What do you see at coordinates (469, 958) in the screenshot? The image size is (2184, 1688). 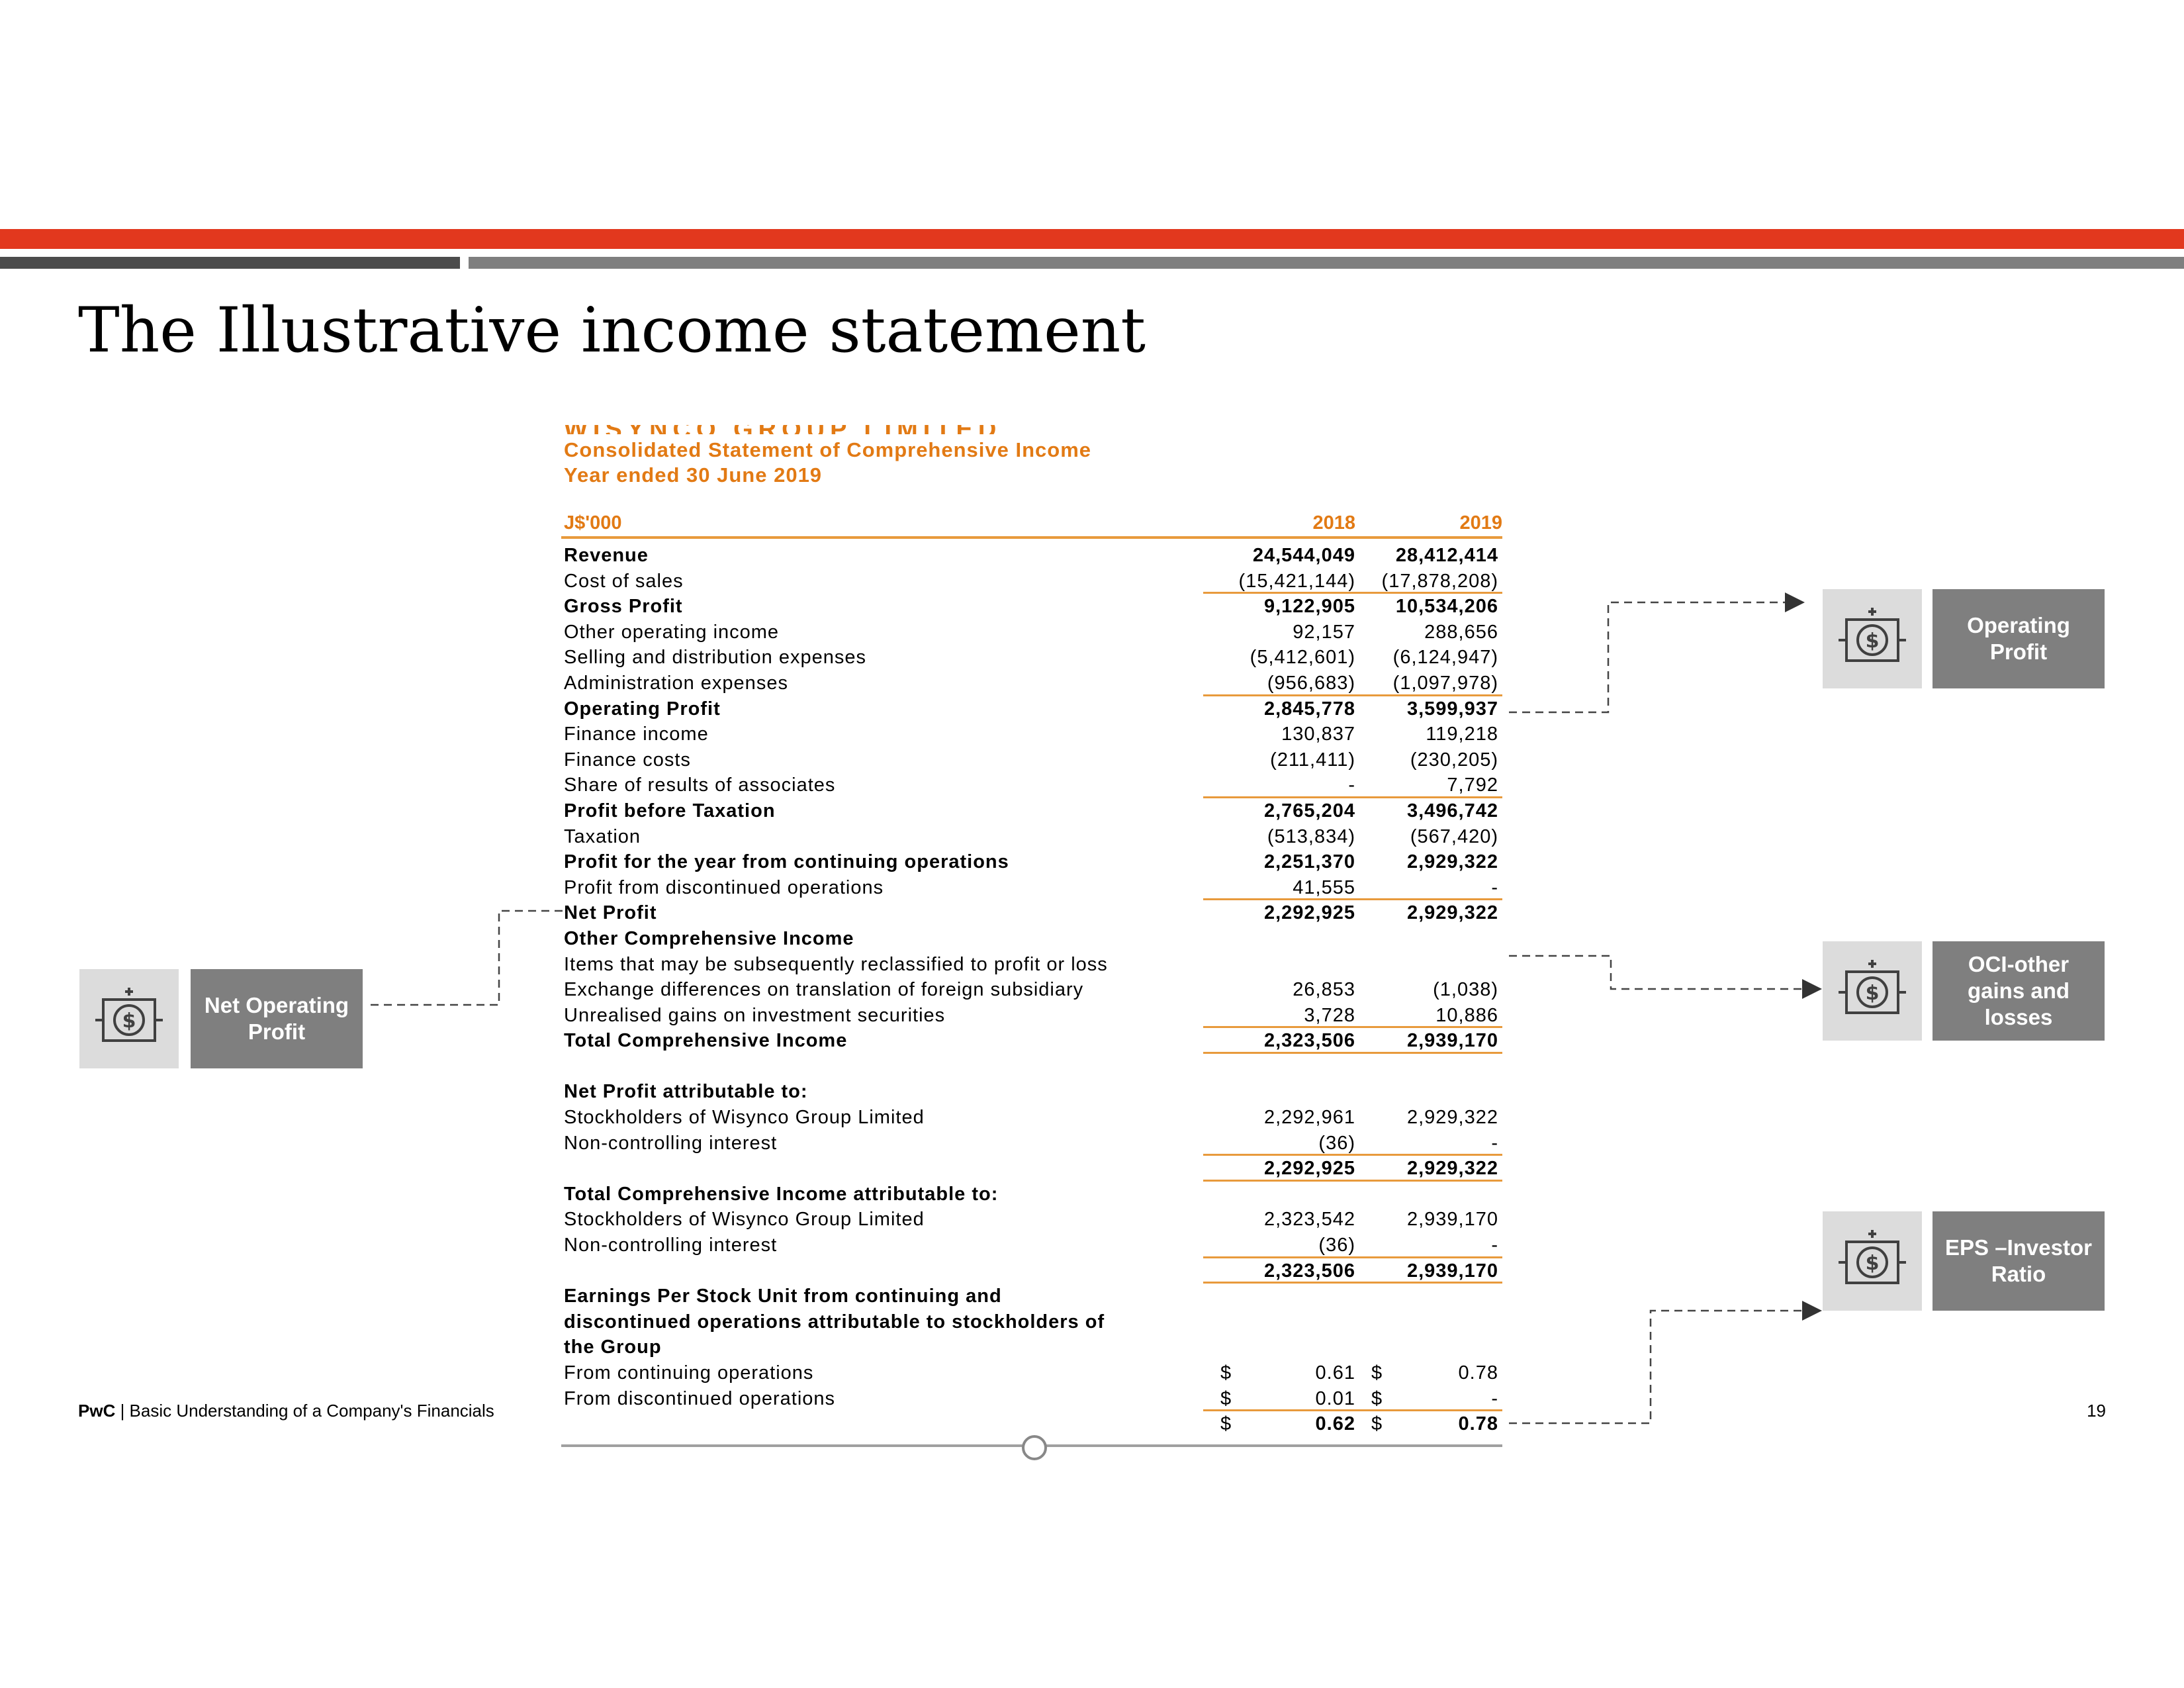 I see `connector-net-operating-profit` at bounding box center [469, 958].